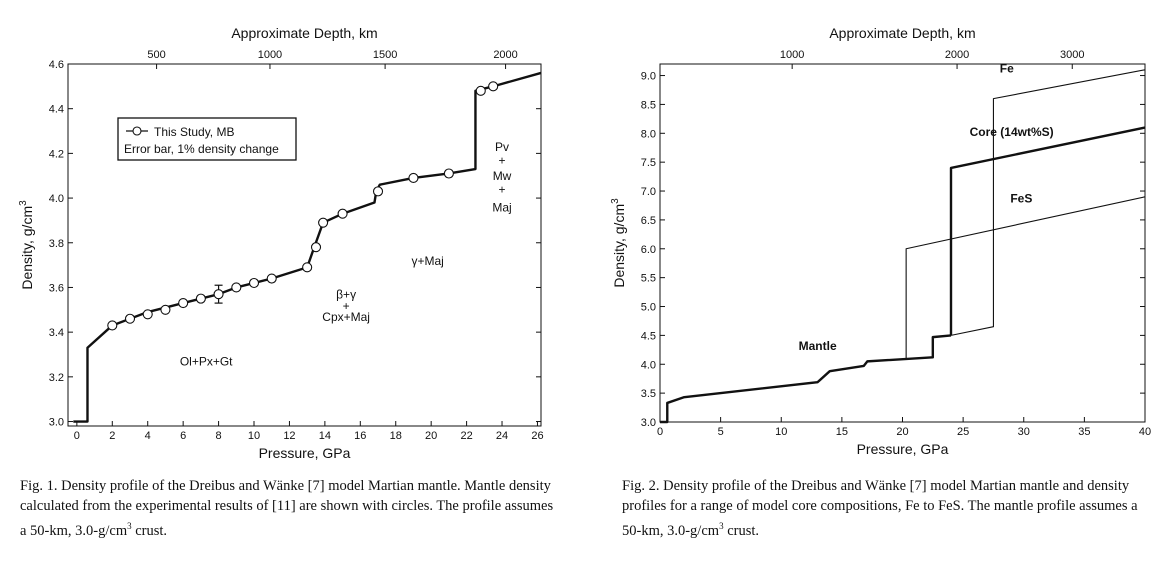 This screenshot has width=1171, height=587. Describe the element at coordinates (396, 436) in the screenshot. I see `fig1-x-tick-label: 18` at that location.